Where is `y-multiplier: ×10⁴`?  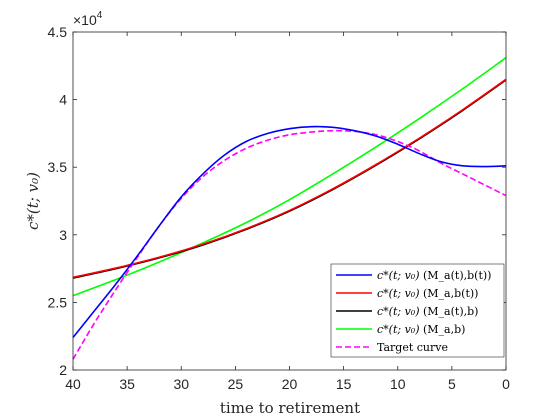
y-multiplier: ×10⁴ is located at coordinates (88, 19).